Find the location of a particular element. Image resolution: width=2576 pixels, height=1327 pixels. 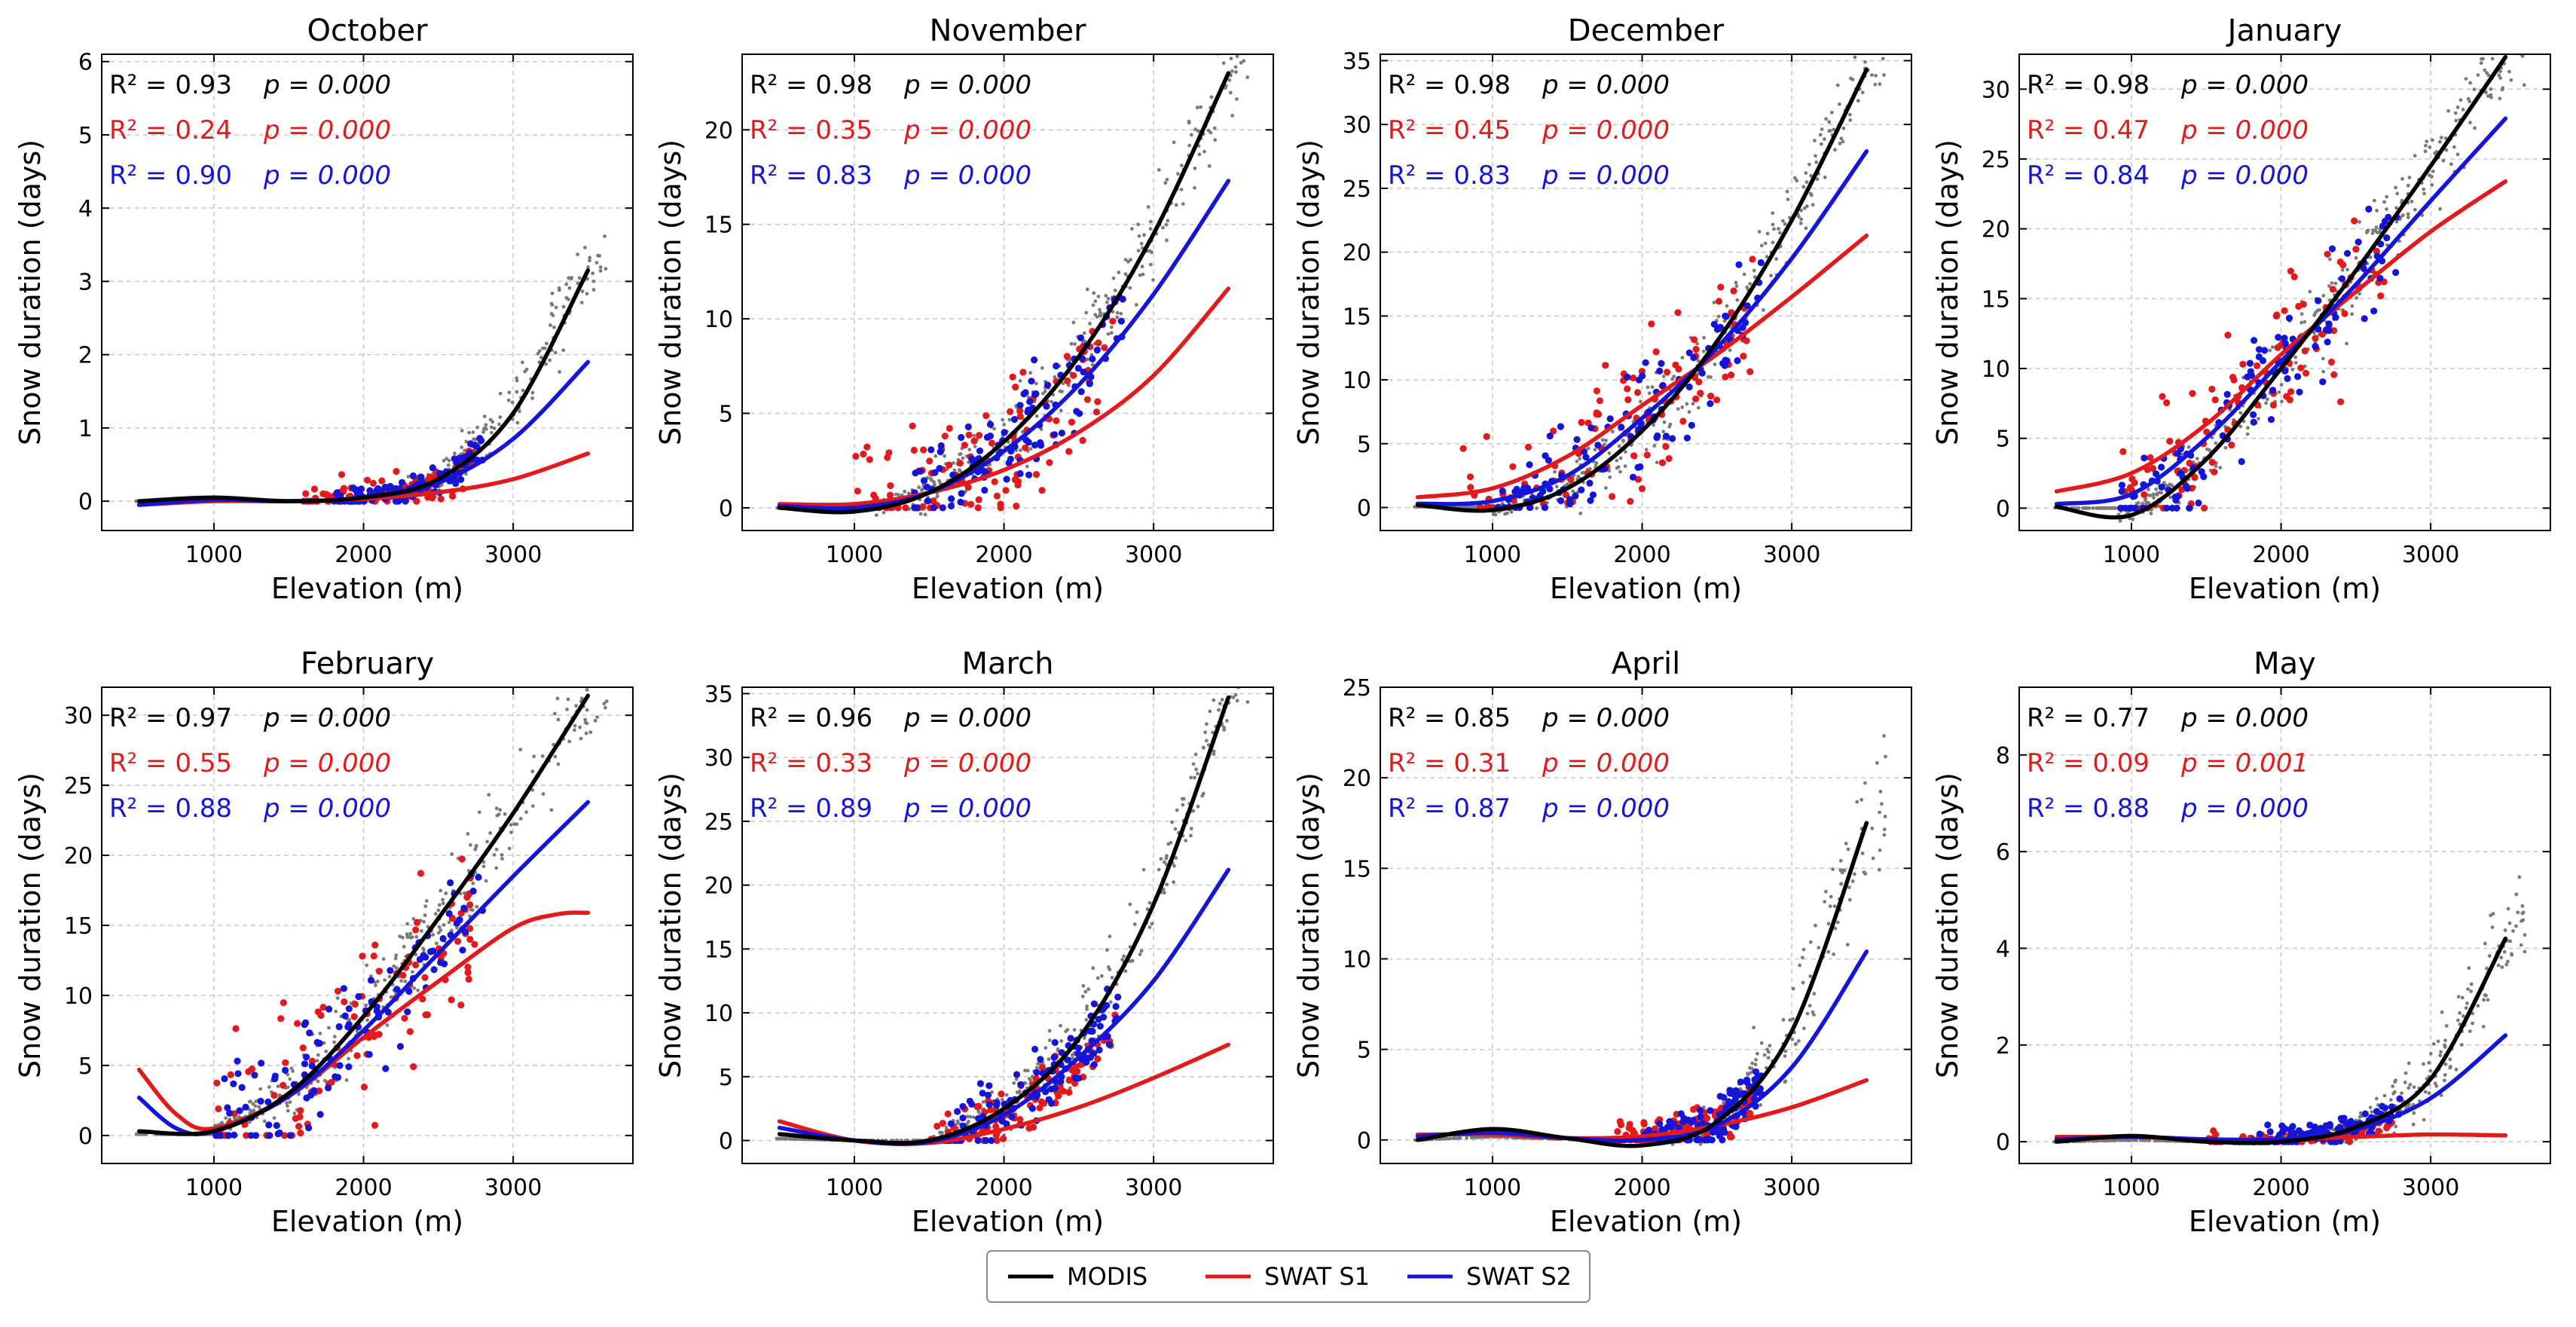

plot-frame is located at coordinates (1646, 292).